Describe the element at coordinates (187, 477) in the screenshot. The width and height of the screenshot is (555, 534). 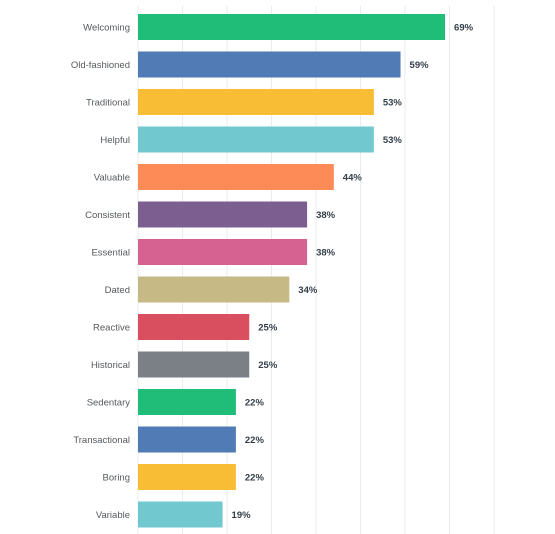
I see `bar-boring` at that location.